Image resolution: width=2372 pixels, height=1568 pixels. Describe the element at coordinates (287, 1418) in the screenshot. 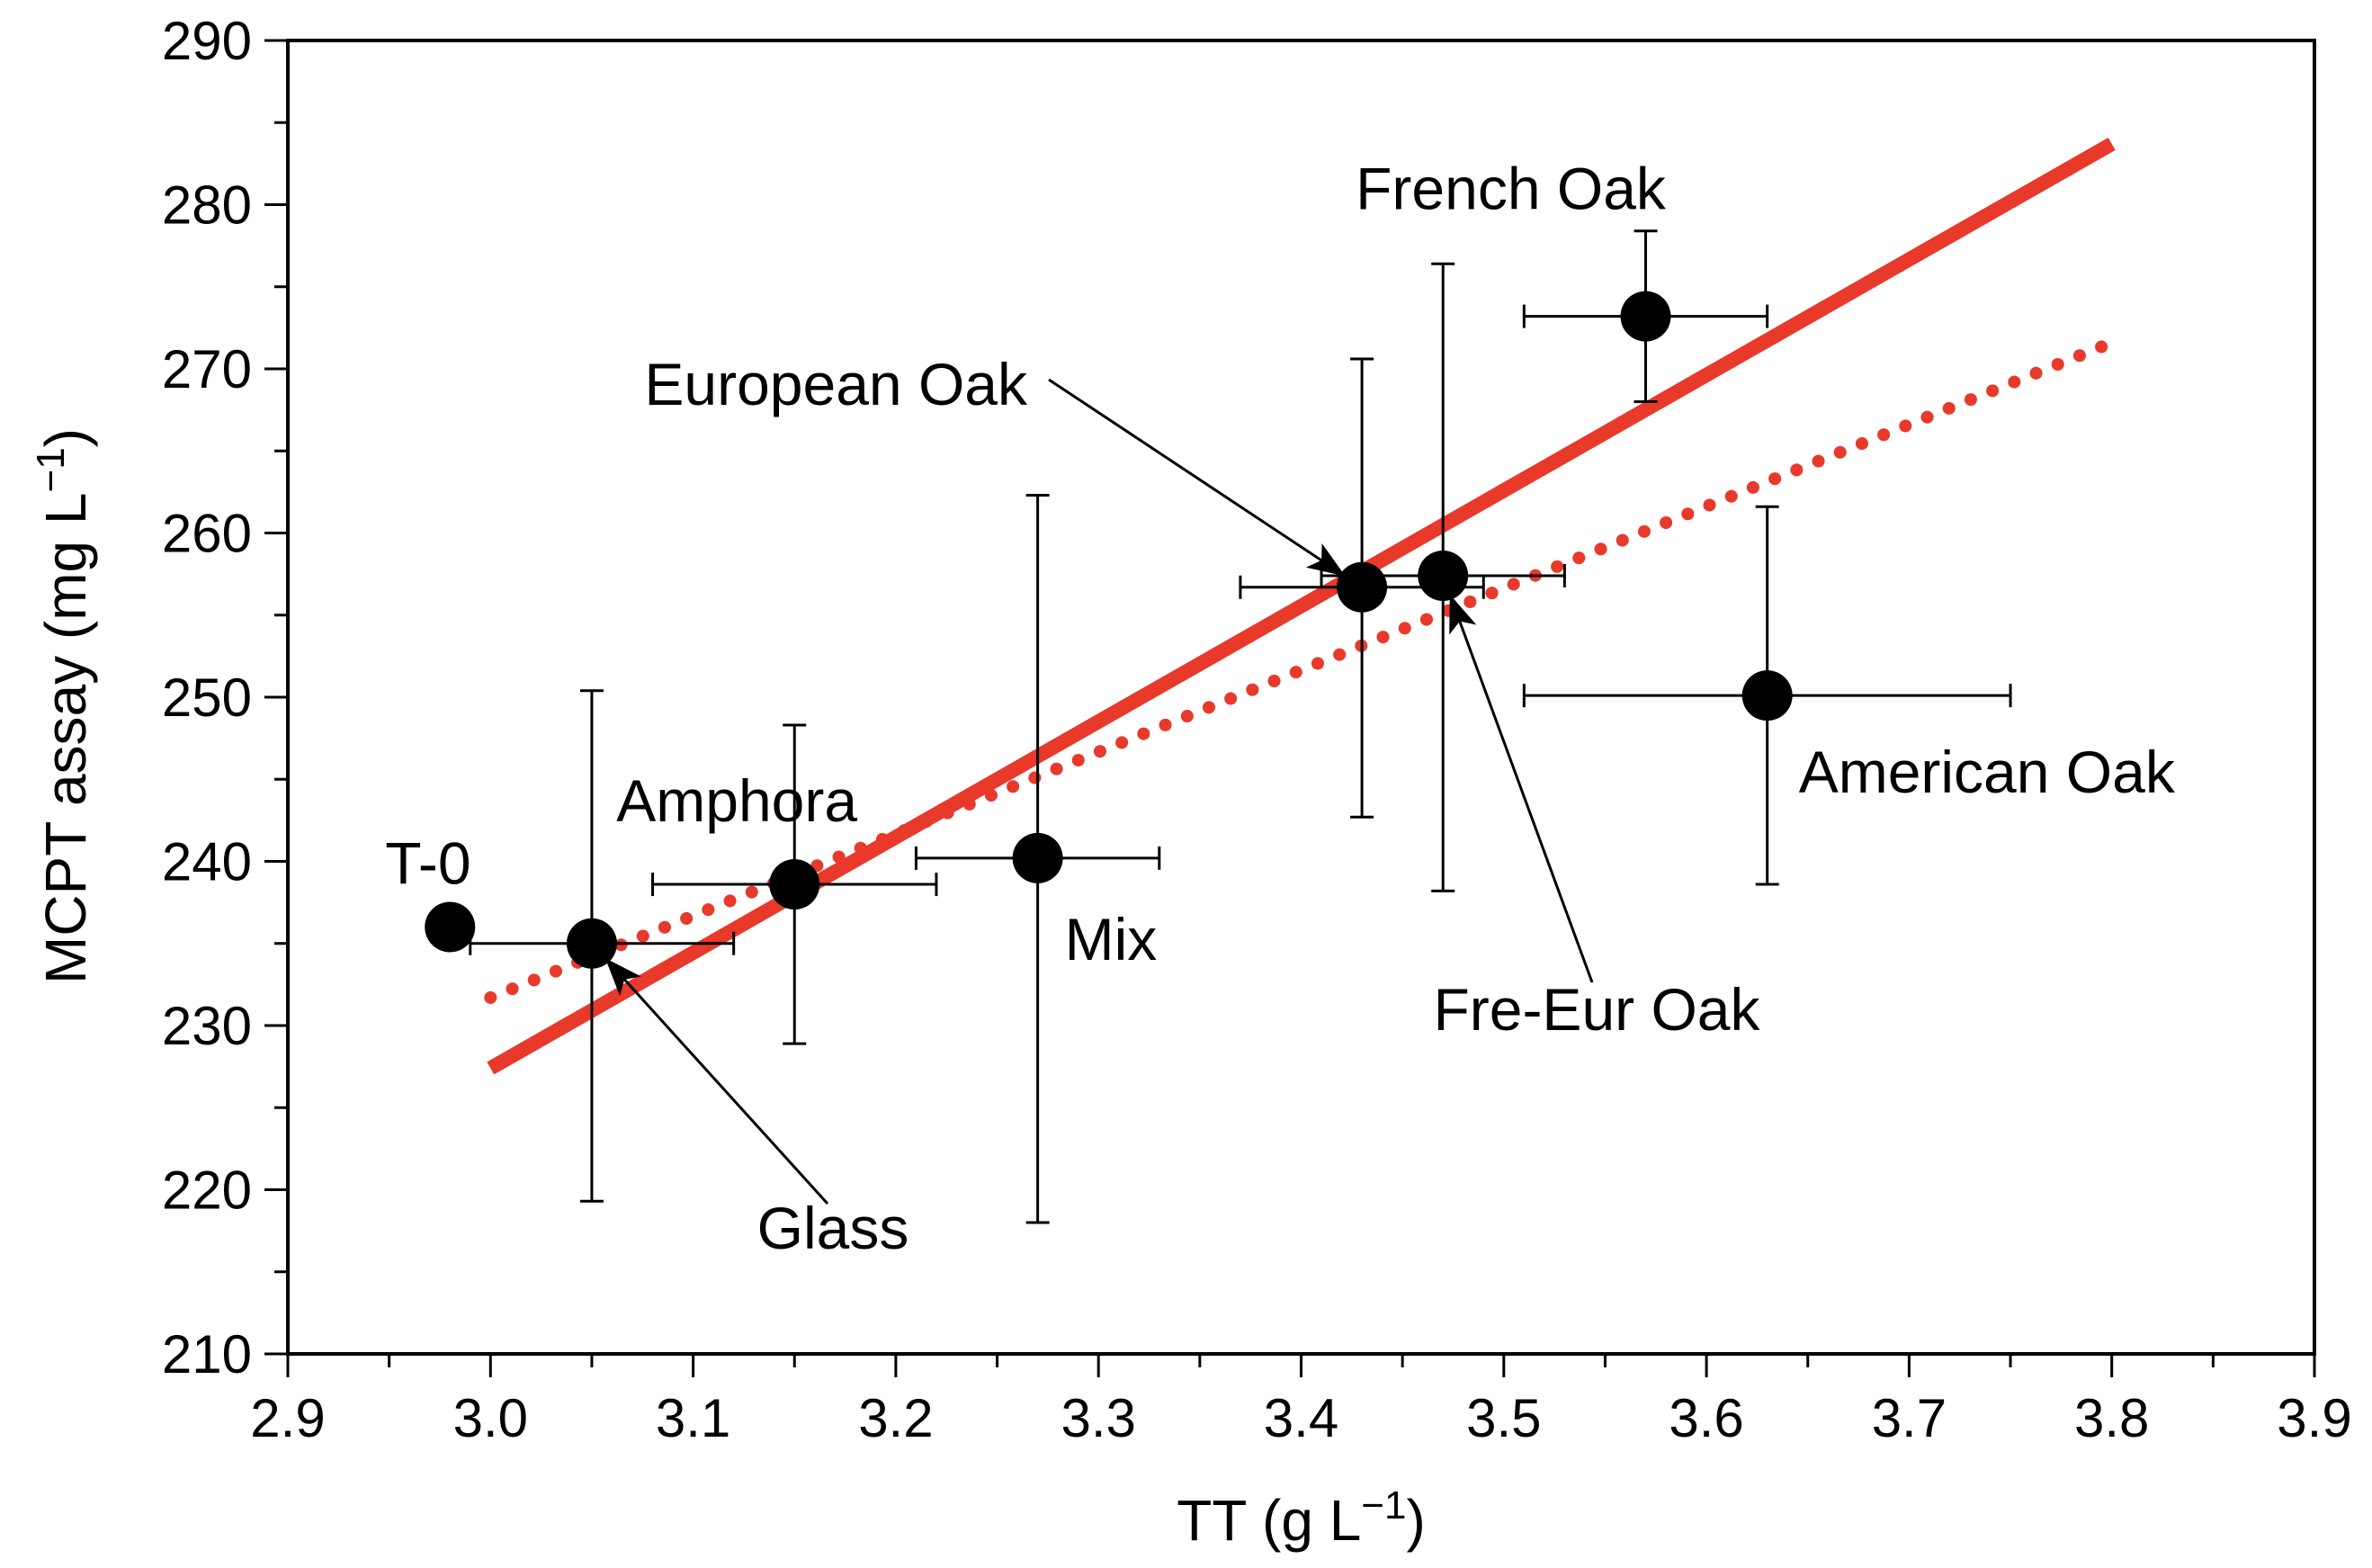

I see `x-tick-label: 2.9` at that location.